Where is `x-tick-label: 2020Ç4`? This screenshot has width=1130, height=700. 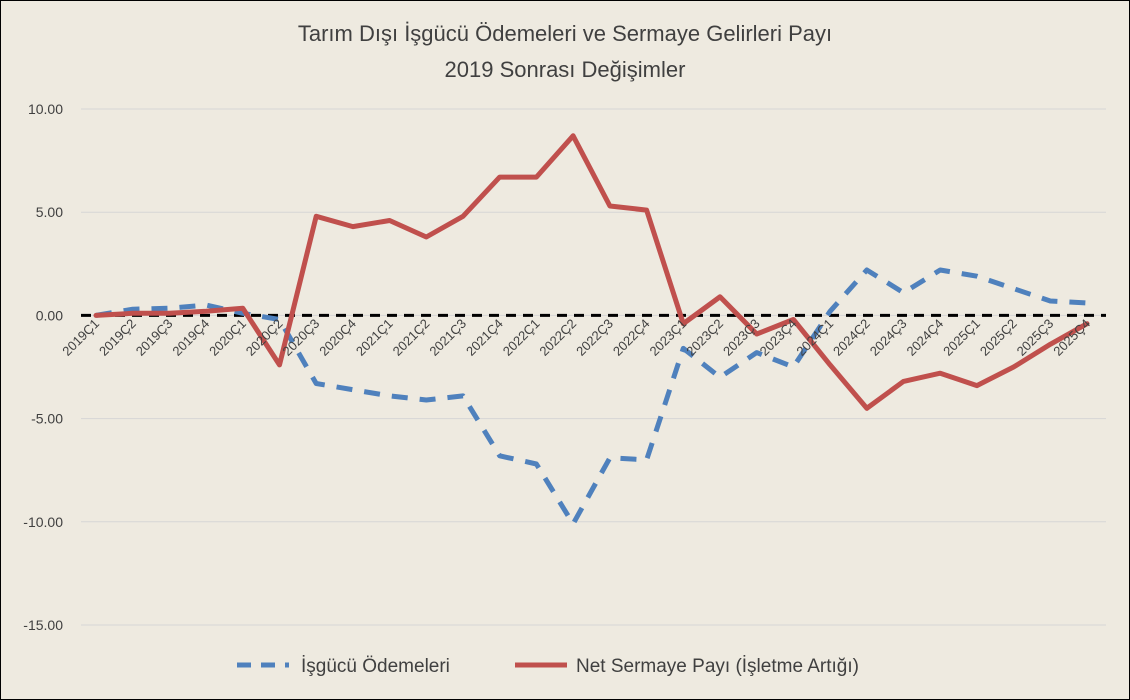 x-tick-label: 2020Ç4 is located at coordinates (337, 337).